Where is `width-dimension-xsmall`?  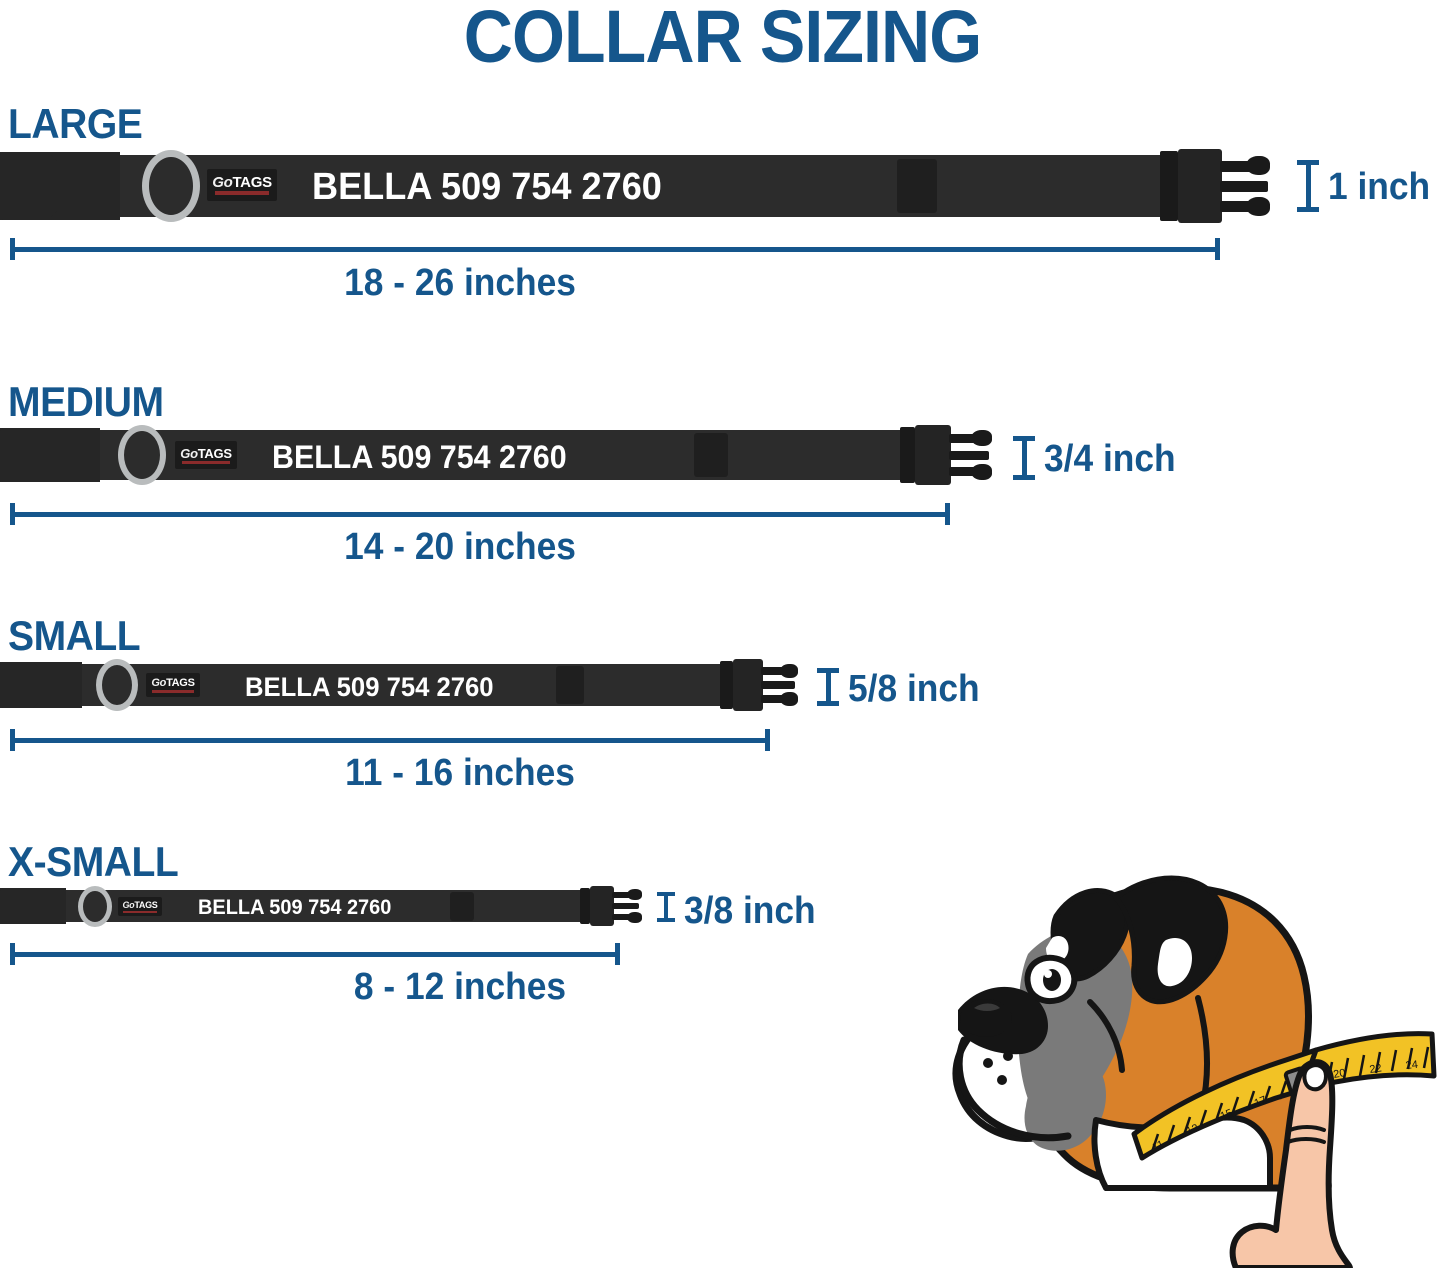
width-dimension-xsmall is located at coordinates (666, 907).